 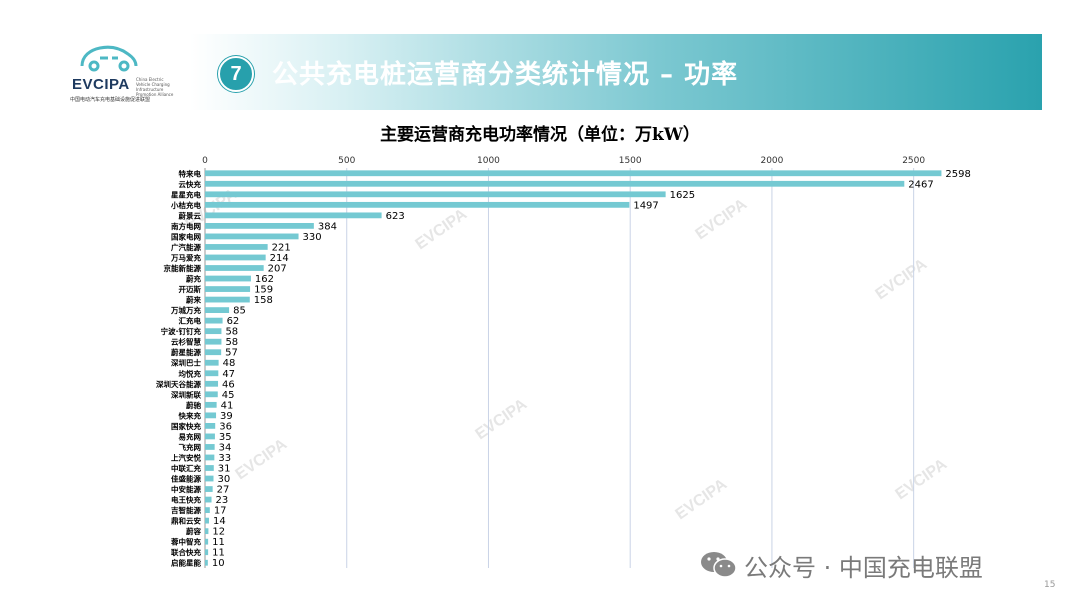 What do you see at coordinates (957, 174) in the screenshot?
I see `data-label: 2598` at bounding box center [957, 174].